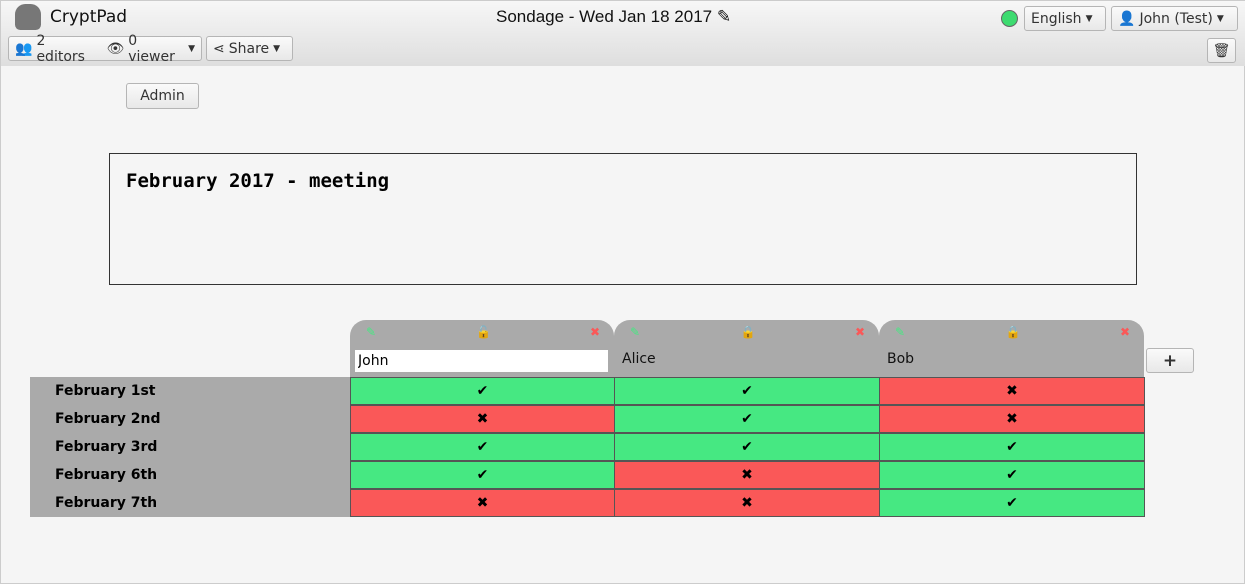  I want to click on trash-icon: 🗑, so click(1221, 50).